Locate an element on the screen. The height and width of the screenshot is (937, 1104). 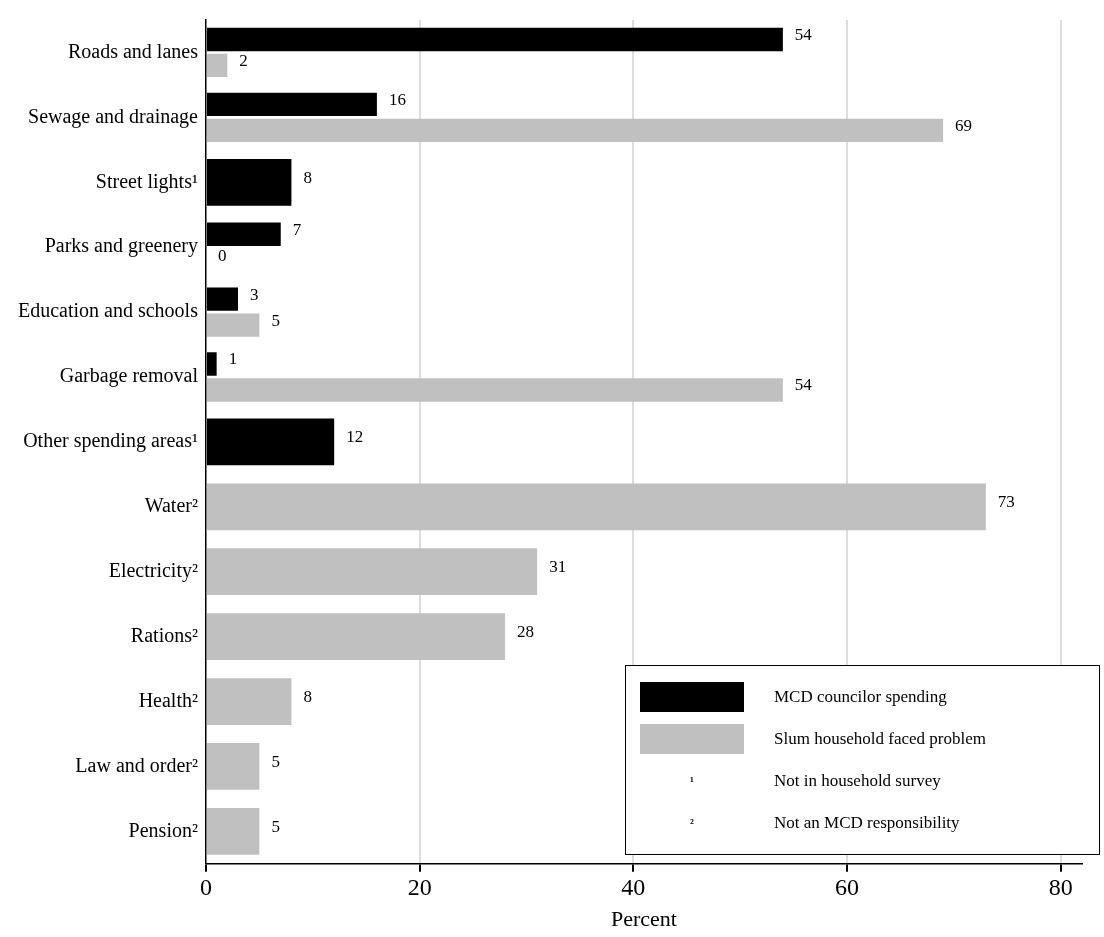
x-axis-title: Percent is located at coordinates (644, 918).